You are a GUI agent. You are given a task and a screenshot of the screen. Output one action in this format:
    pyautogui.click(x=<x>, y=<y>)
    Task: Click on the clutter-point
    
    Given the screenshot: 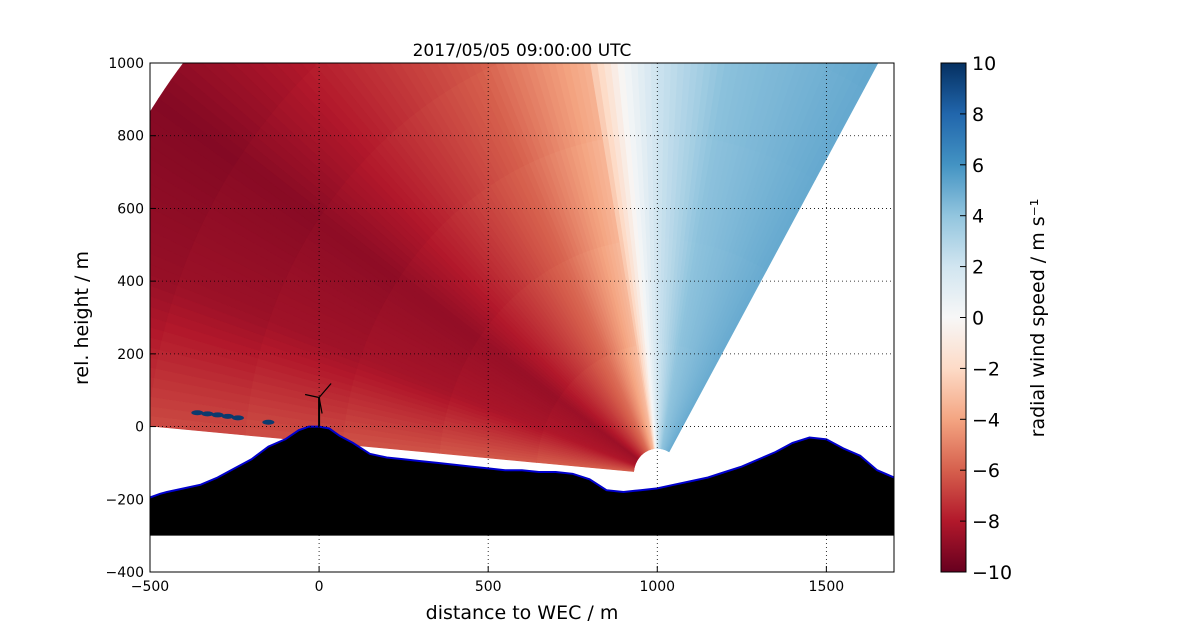 What is the action you would take?
    pyautogui.click(x=268, y=422)
    